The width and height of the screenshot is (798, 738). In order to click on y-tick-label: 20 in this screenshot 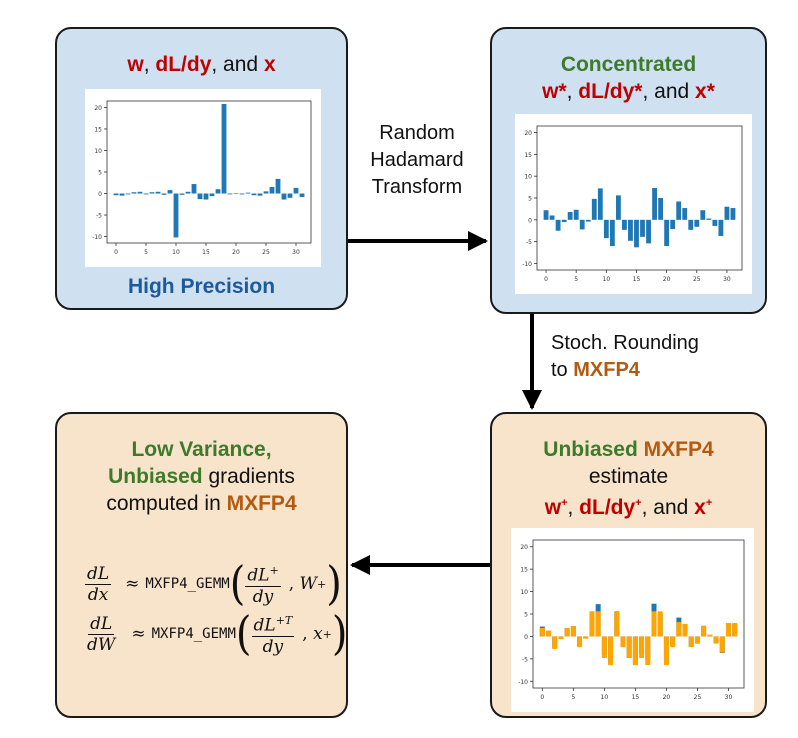, I will do `click(98, 108)`.